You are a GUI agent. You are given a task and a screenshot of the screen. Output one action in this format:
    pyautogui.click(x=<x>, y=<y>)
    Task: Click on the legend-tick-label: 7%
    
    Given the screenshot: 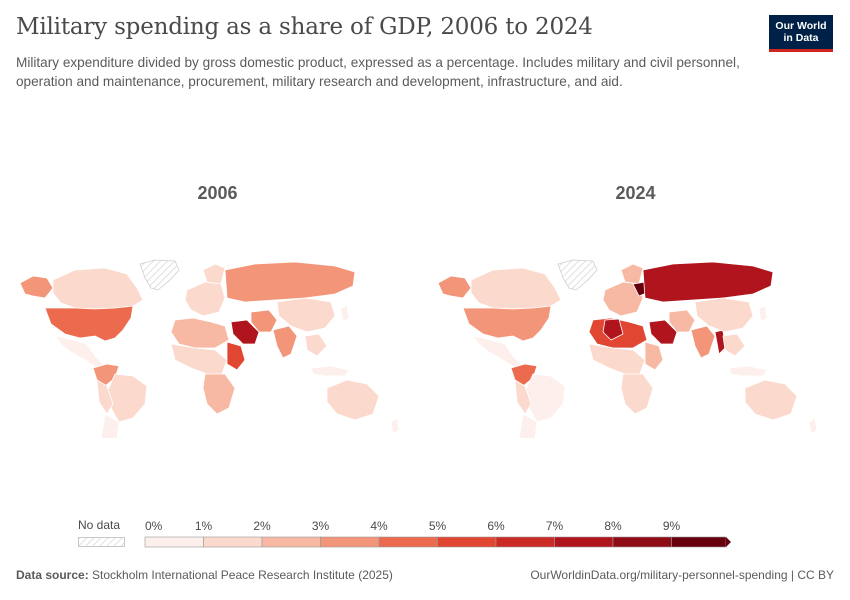 What is the action you would take?
    pyautogui.click(x=555, y=526)
    